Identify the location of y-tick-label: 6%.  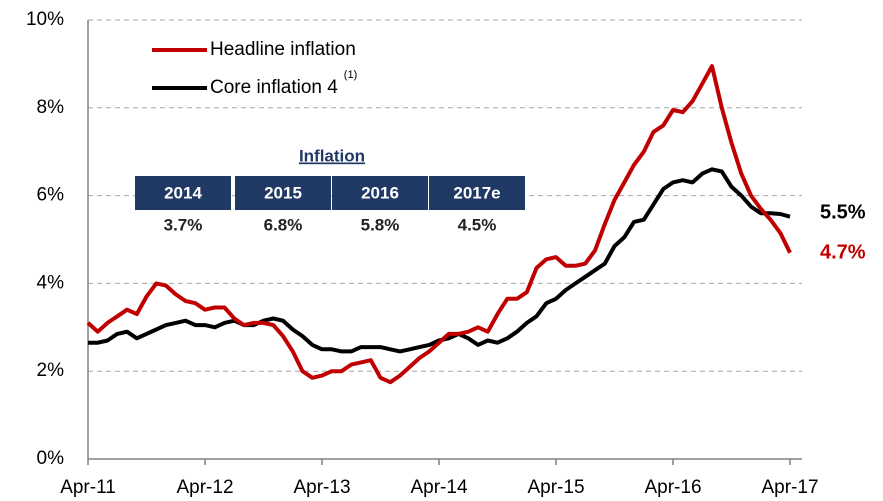
(51, 195).